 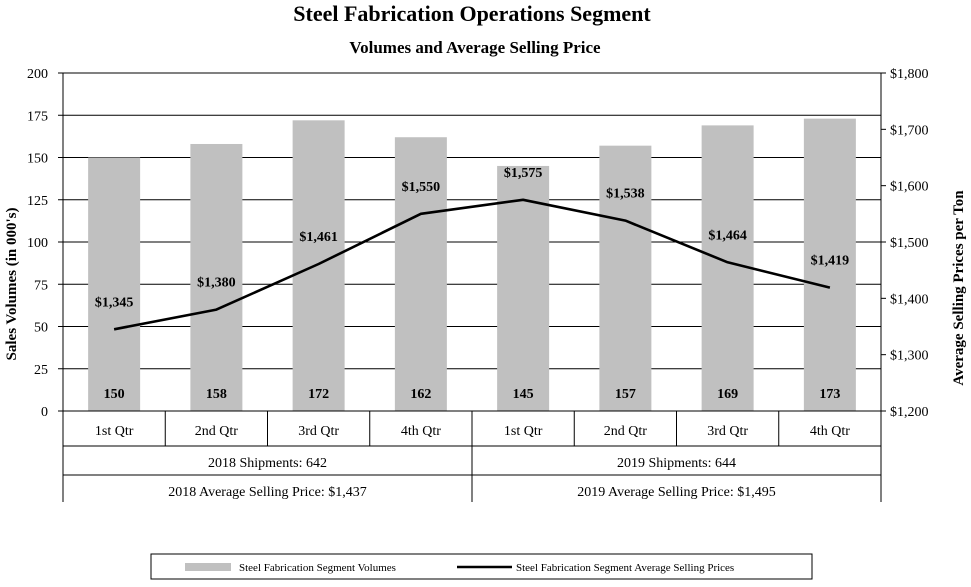 What do you see at coordinates (267, 463) in the screenshot?
I see `group-shipments-label: 2018 Shipments: 642` at bounding box center [267, 463].